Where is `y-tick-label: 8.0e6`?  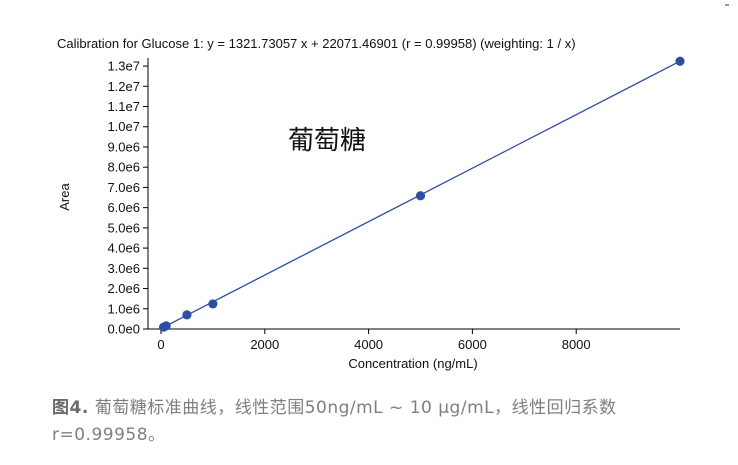 y-tick-label: 8.0e6 is located at coordinates (123, 167).